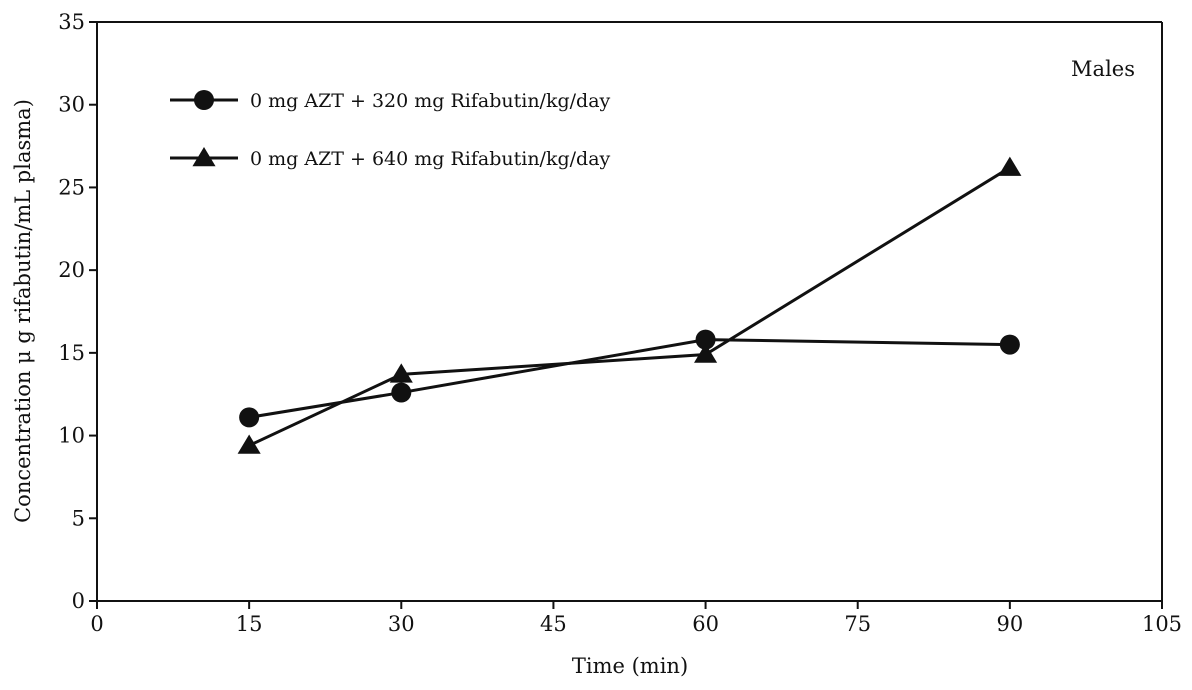  What do you see at coordinates (71, 353) in the screenshot?
I see `y-tick-label: 15` at bounding box center [71, 353].